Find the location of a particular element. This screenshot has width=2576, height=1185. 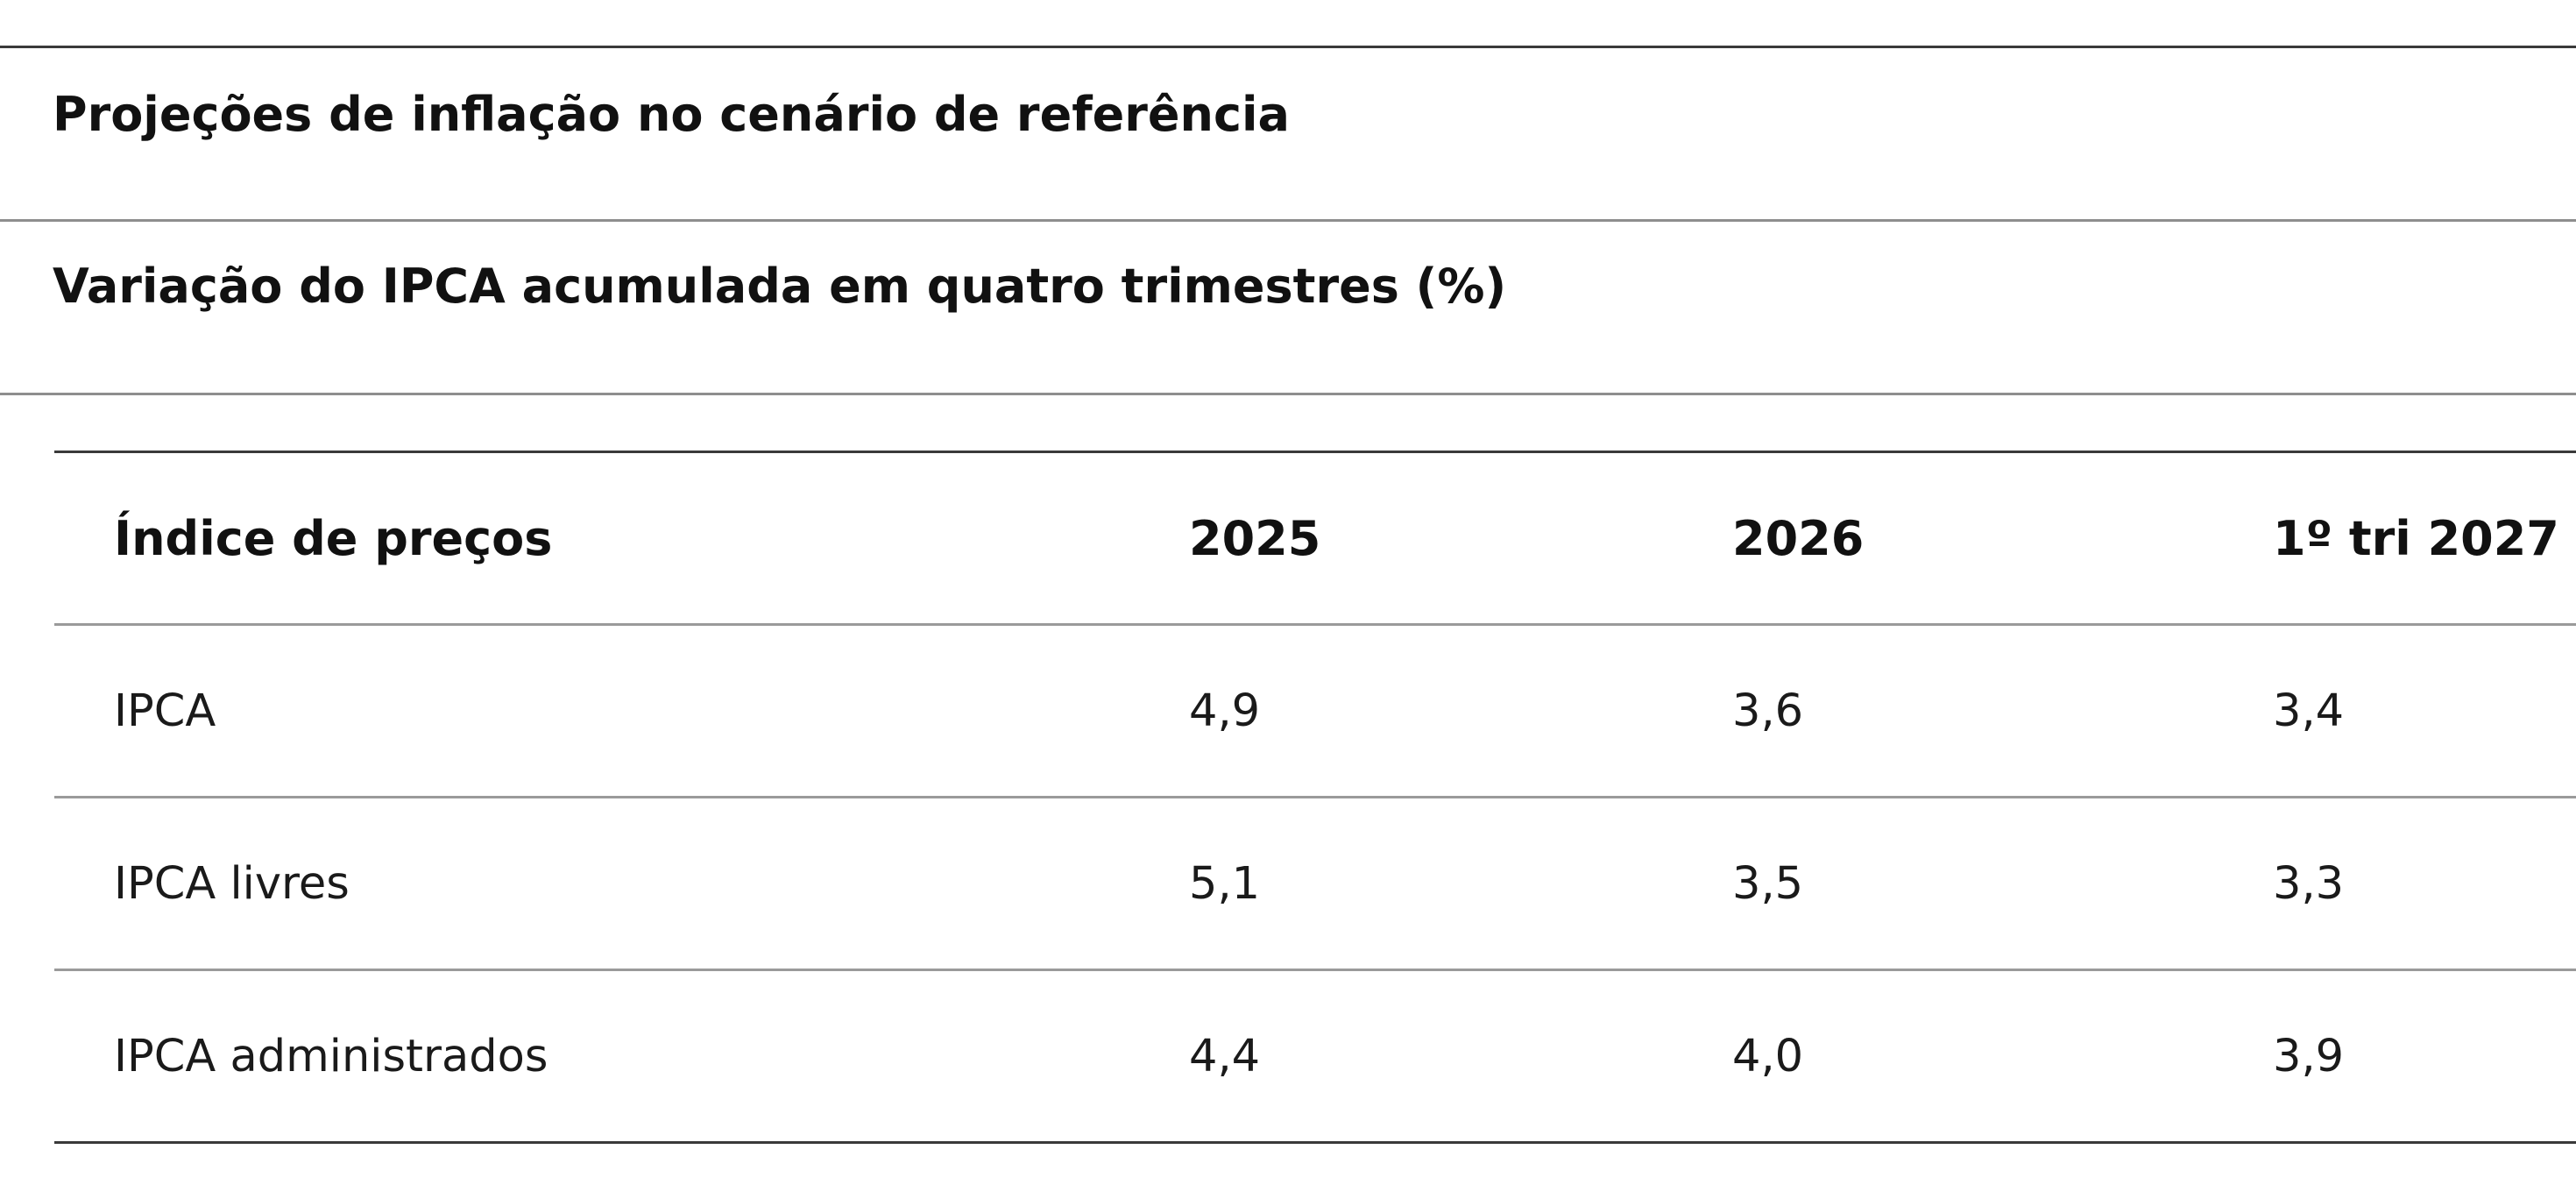

value-2025: 5,1 is located at coordinates (1225, 883).